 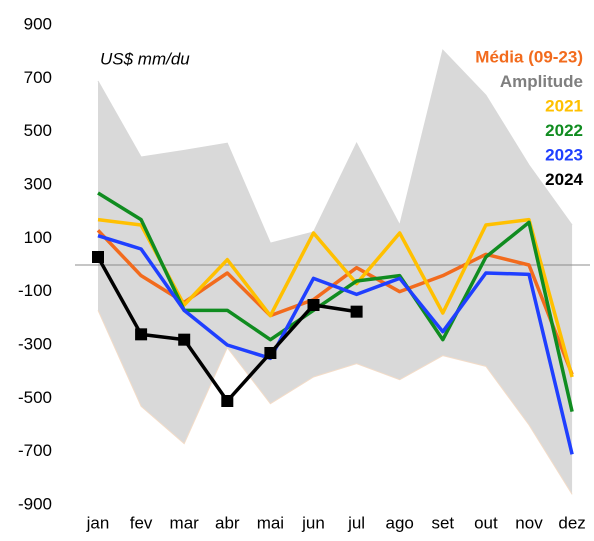 I want to click on legend-label: 2021, so click(x=564, y=105).